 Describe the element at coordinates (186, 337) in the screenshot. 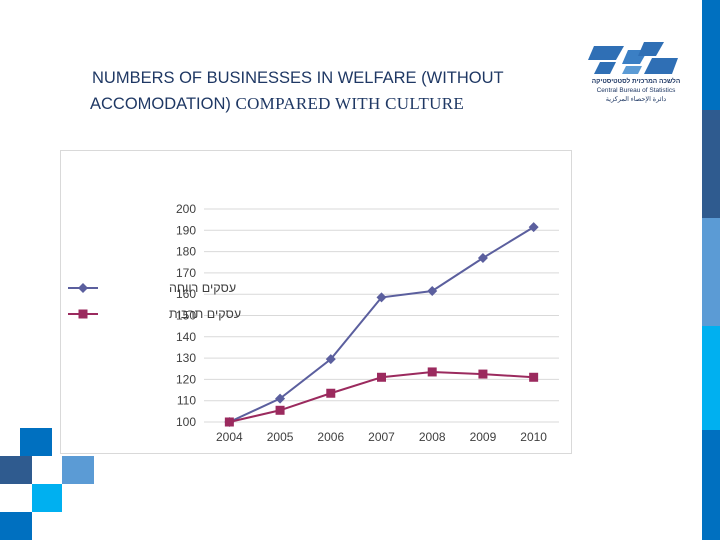

I see `y-tick-label: 140` at that location.